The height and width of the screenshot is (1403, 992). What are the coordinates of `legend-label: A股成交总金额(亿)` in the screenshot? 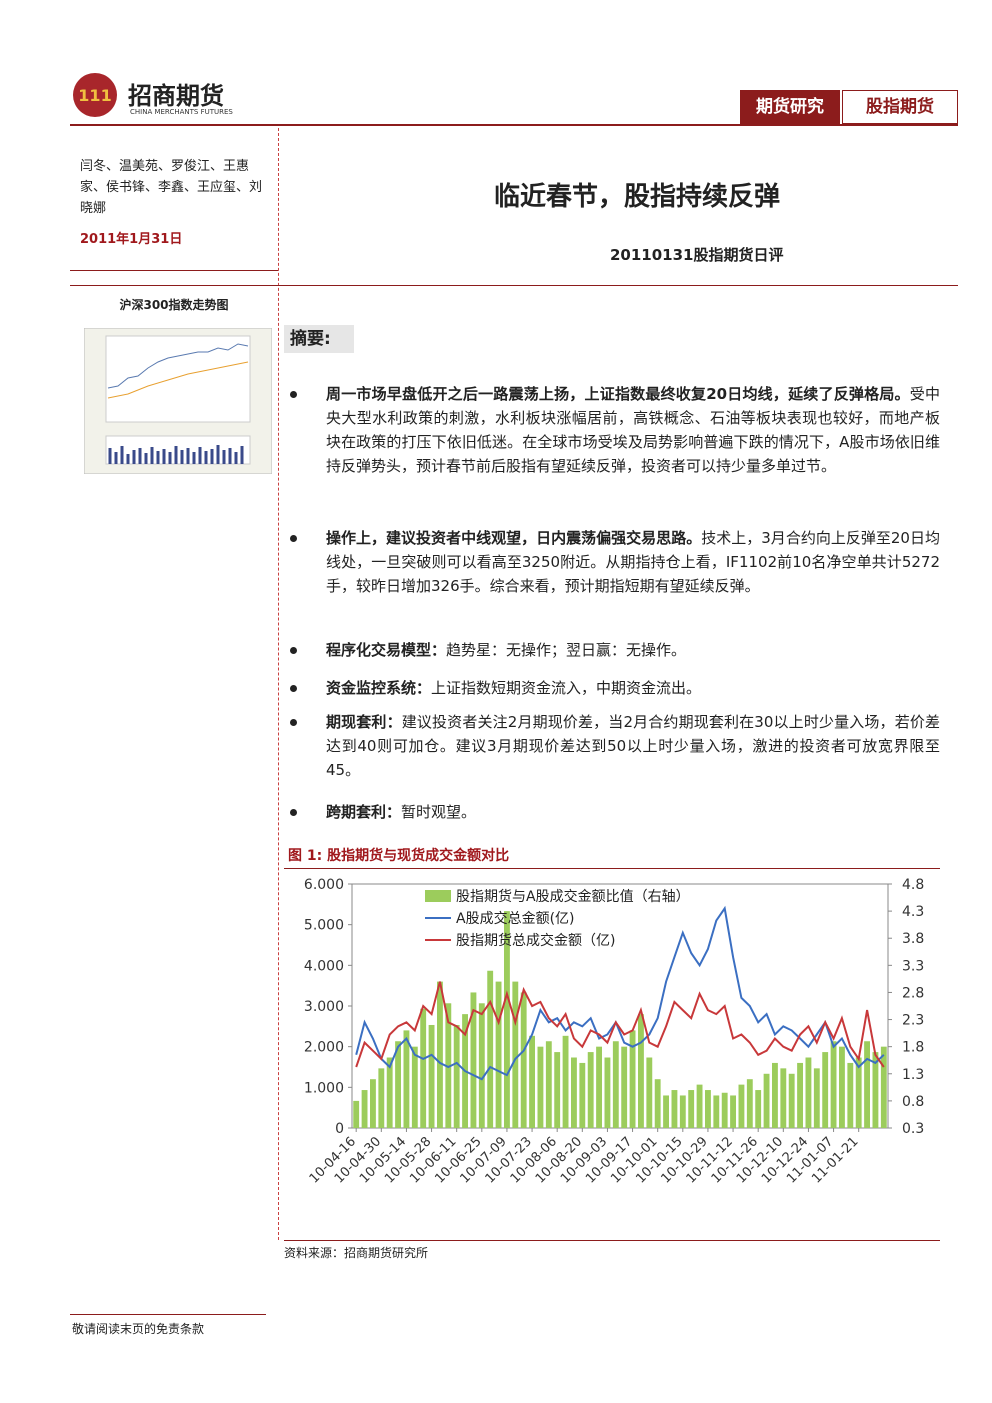 It's located at (515, 918).